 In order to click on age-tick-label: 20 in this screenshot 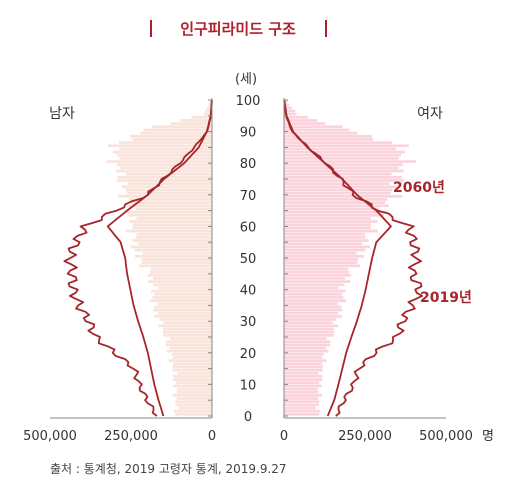, I will do `click(248, 354)`.